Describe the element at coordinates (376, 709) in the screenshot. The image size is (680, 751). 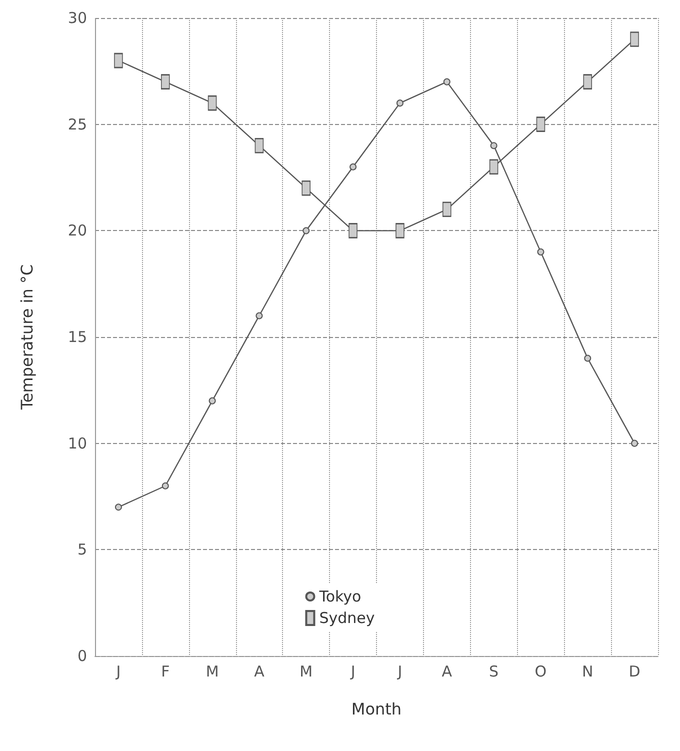
I see `x-axis-title: Month` at that location.